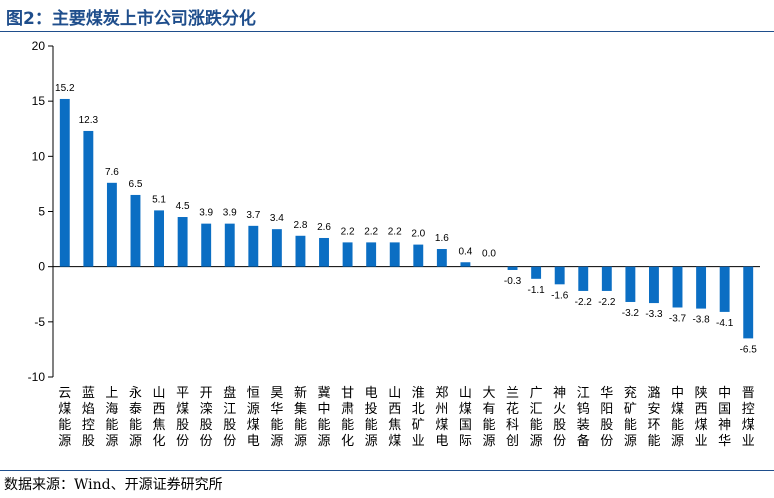  I want to click on data-label: -1.6, so click(560, 295).